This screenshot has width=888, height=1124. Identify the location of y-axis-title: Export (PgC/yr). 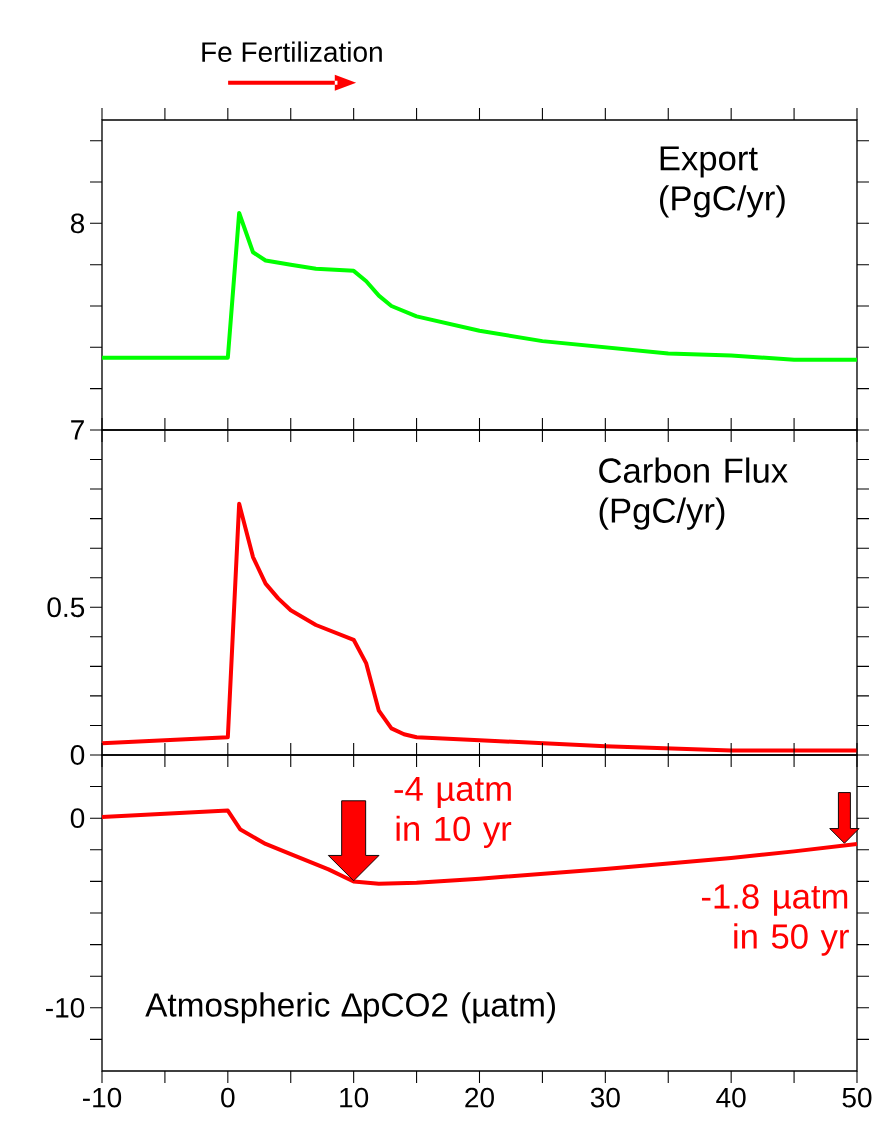
(722, 182).